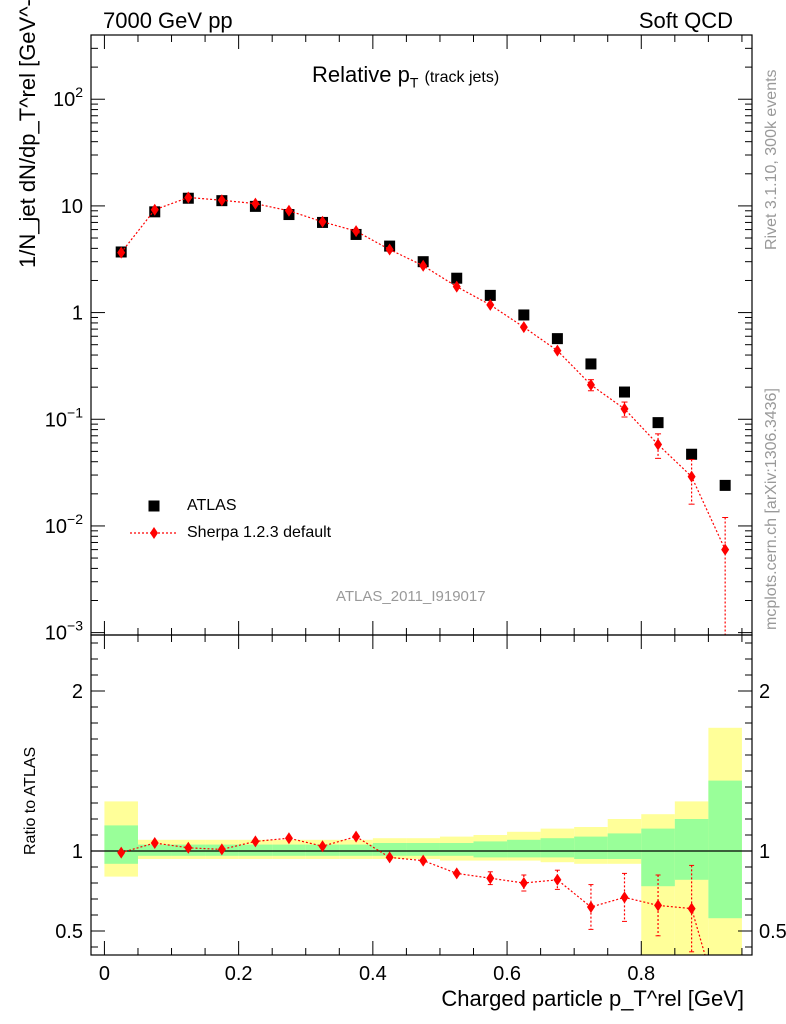 The height and width of the screenshot is (1024, 786). What do you see at coordinates (772, 932) in the screenshot?
I see `lower-y-tick-label-right: 0.5` at bounding box center [772, 932].